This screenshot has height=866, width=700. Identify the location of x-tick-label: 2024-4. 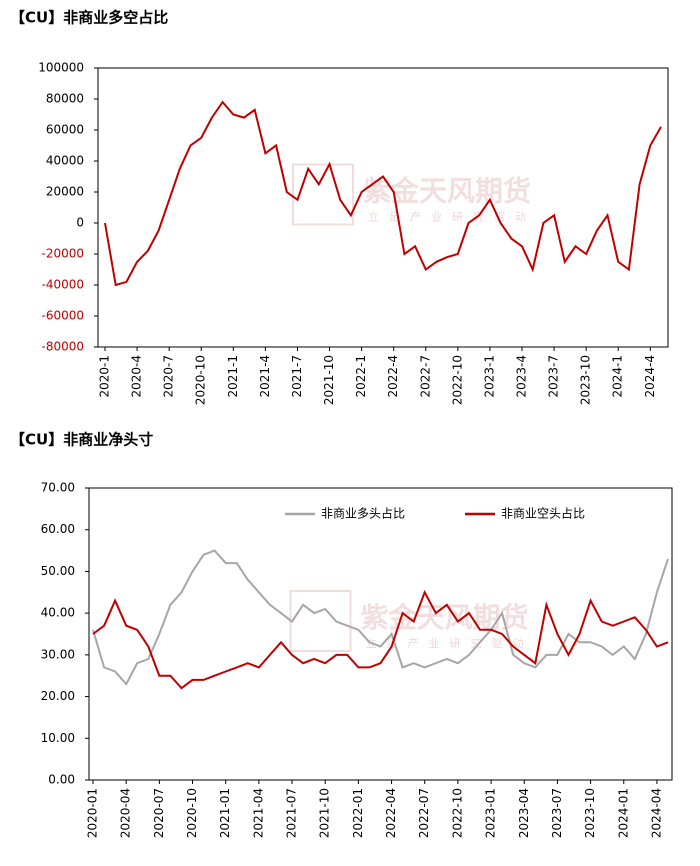
(650, 376).